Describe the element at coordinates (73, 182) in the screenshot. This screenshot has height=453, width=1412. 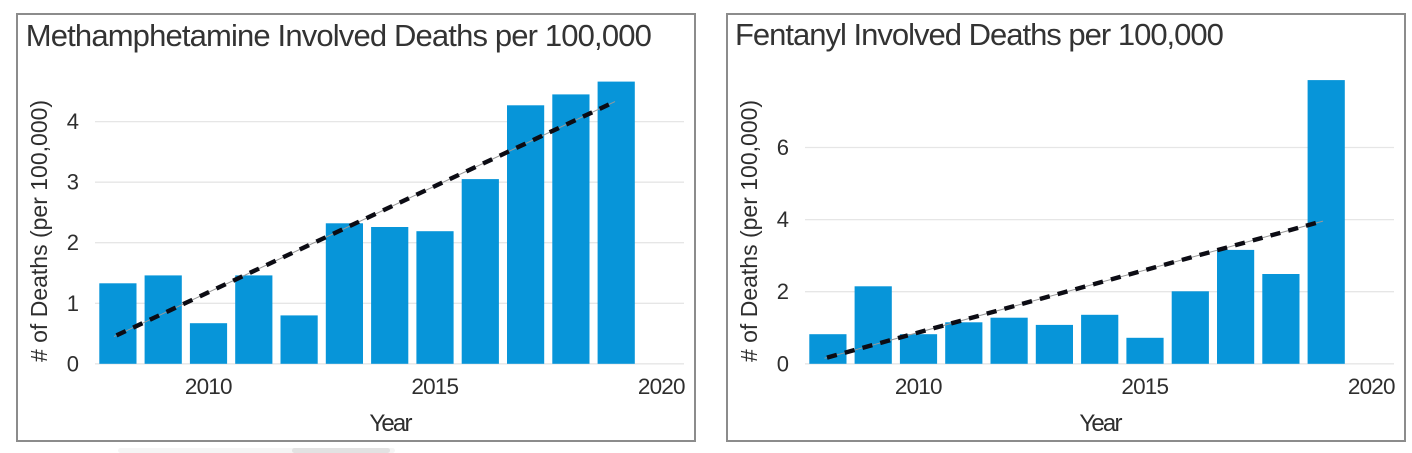
I see `svg-text: 3` at that location.